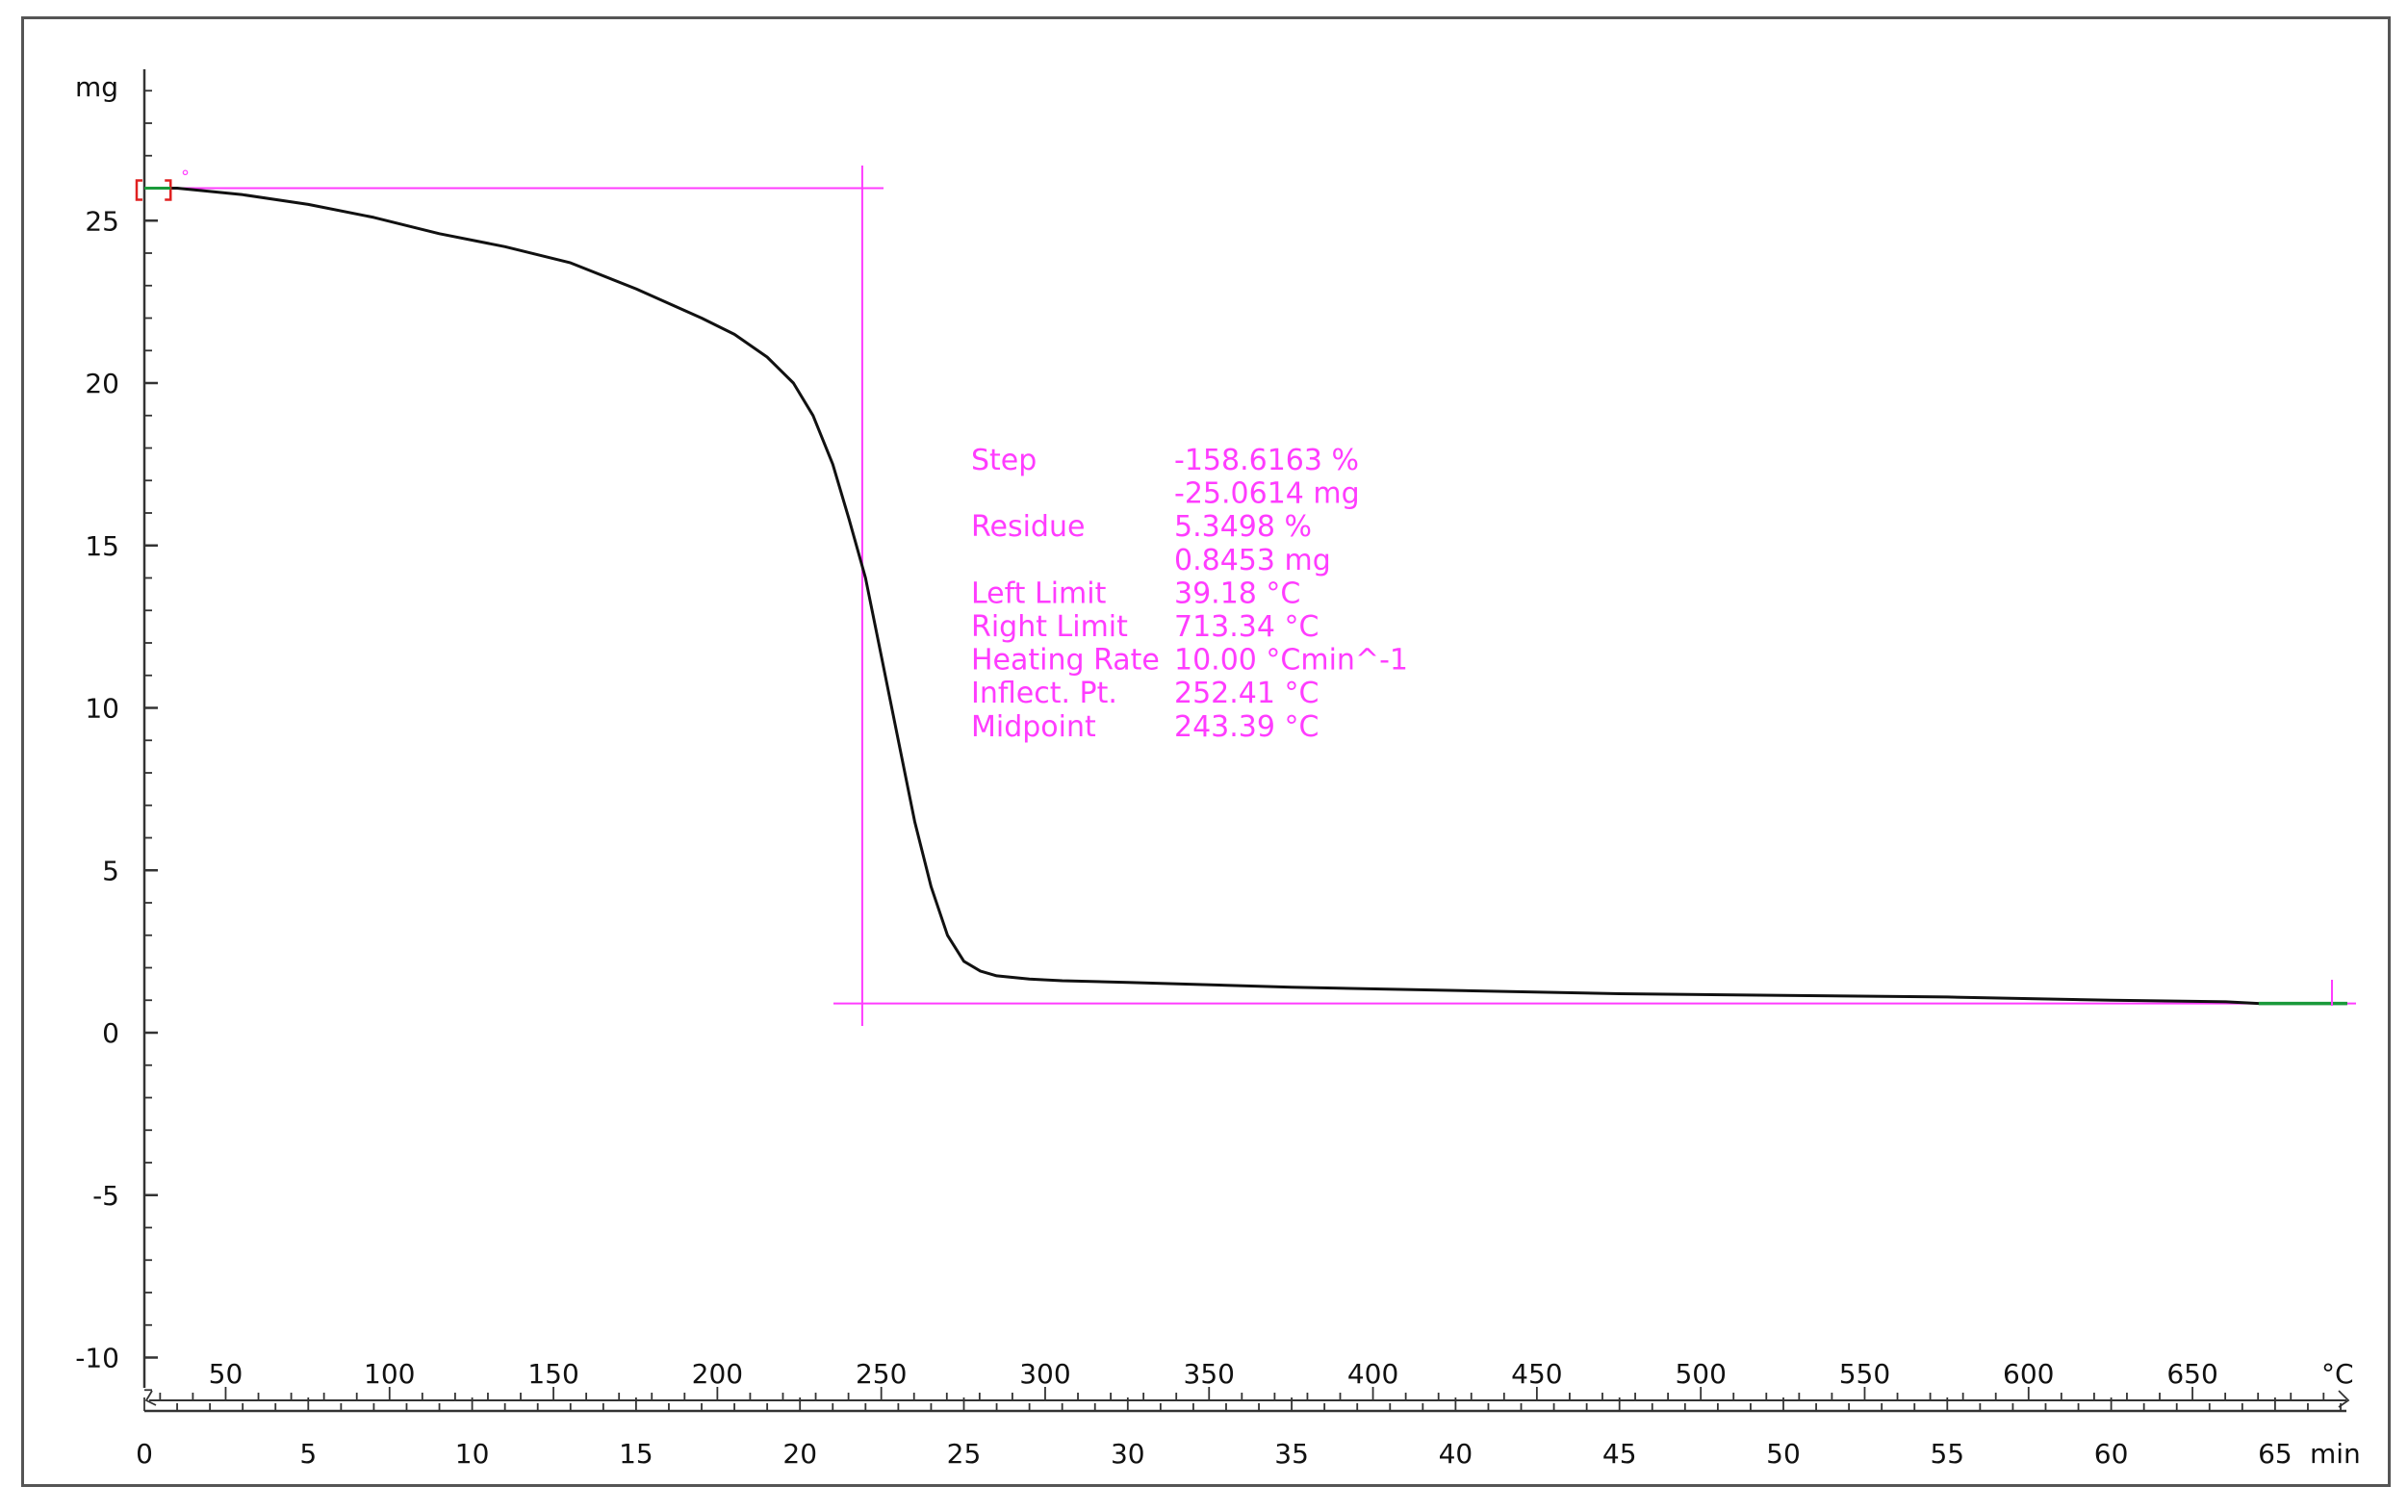 The image size is (2408, 1512). I want to click on x-top-axis-end-mark, so click(2344, 1399).